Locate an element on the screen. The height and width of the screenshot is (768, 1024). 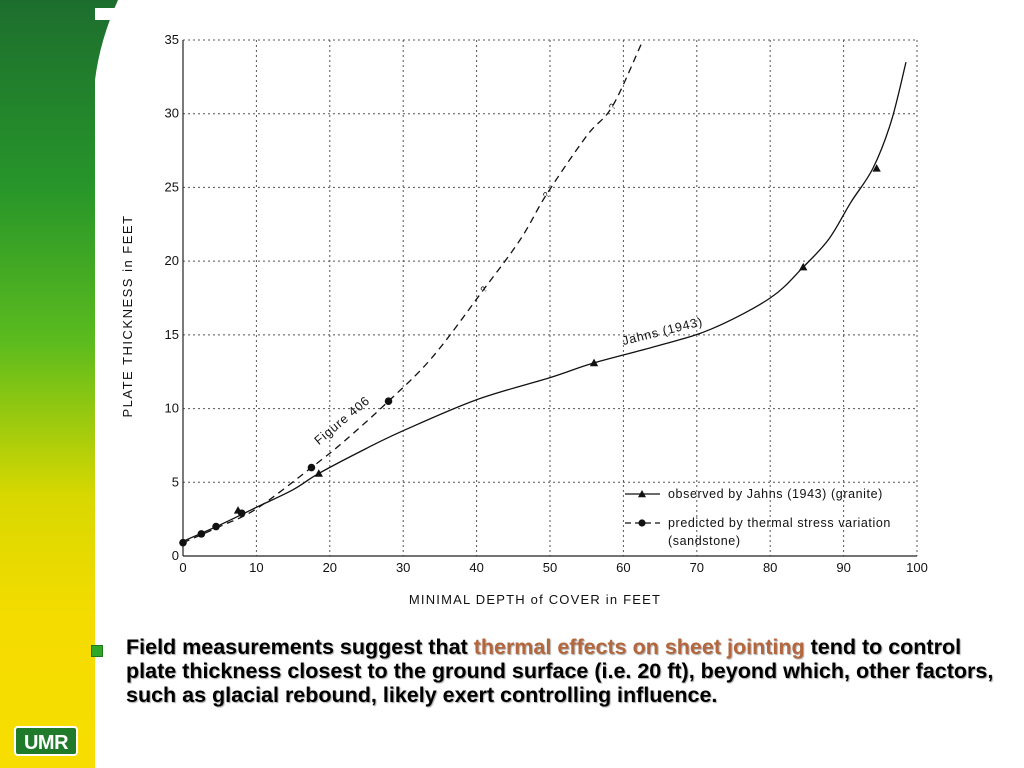
x-tick-label: 10 is located at coordinates (256, 567).